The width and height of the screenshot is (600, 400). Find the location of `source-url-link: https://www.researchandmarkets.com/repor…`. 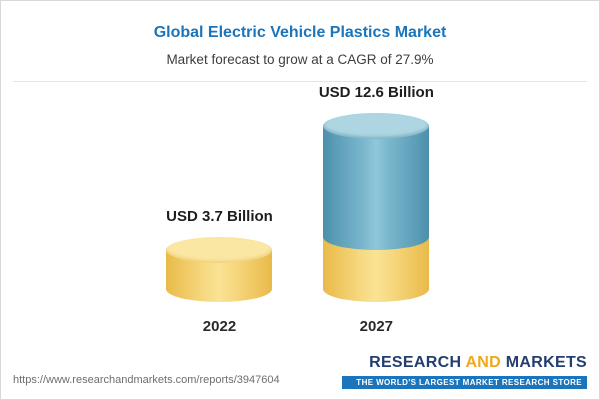

source-url-link: https://www.researchandmarkets.com/repor… is located at coordinates (146, 380).